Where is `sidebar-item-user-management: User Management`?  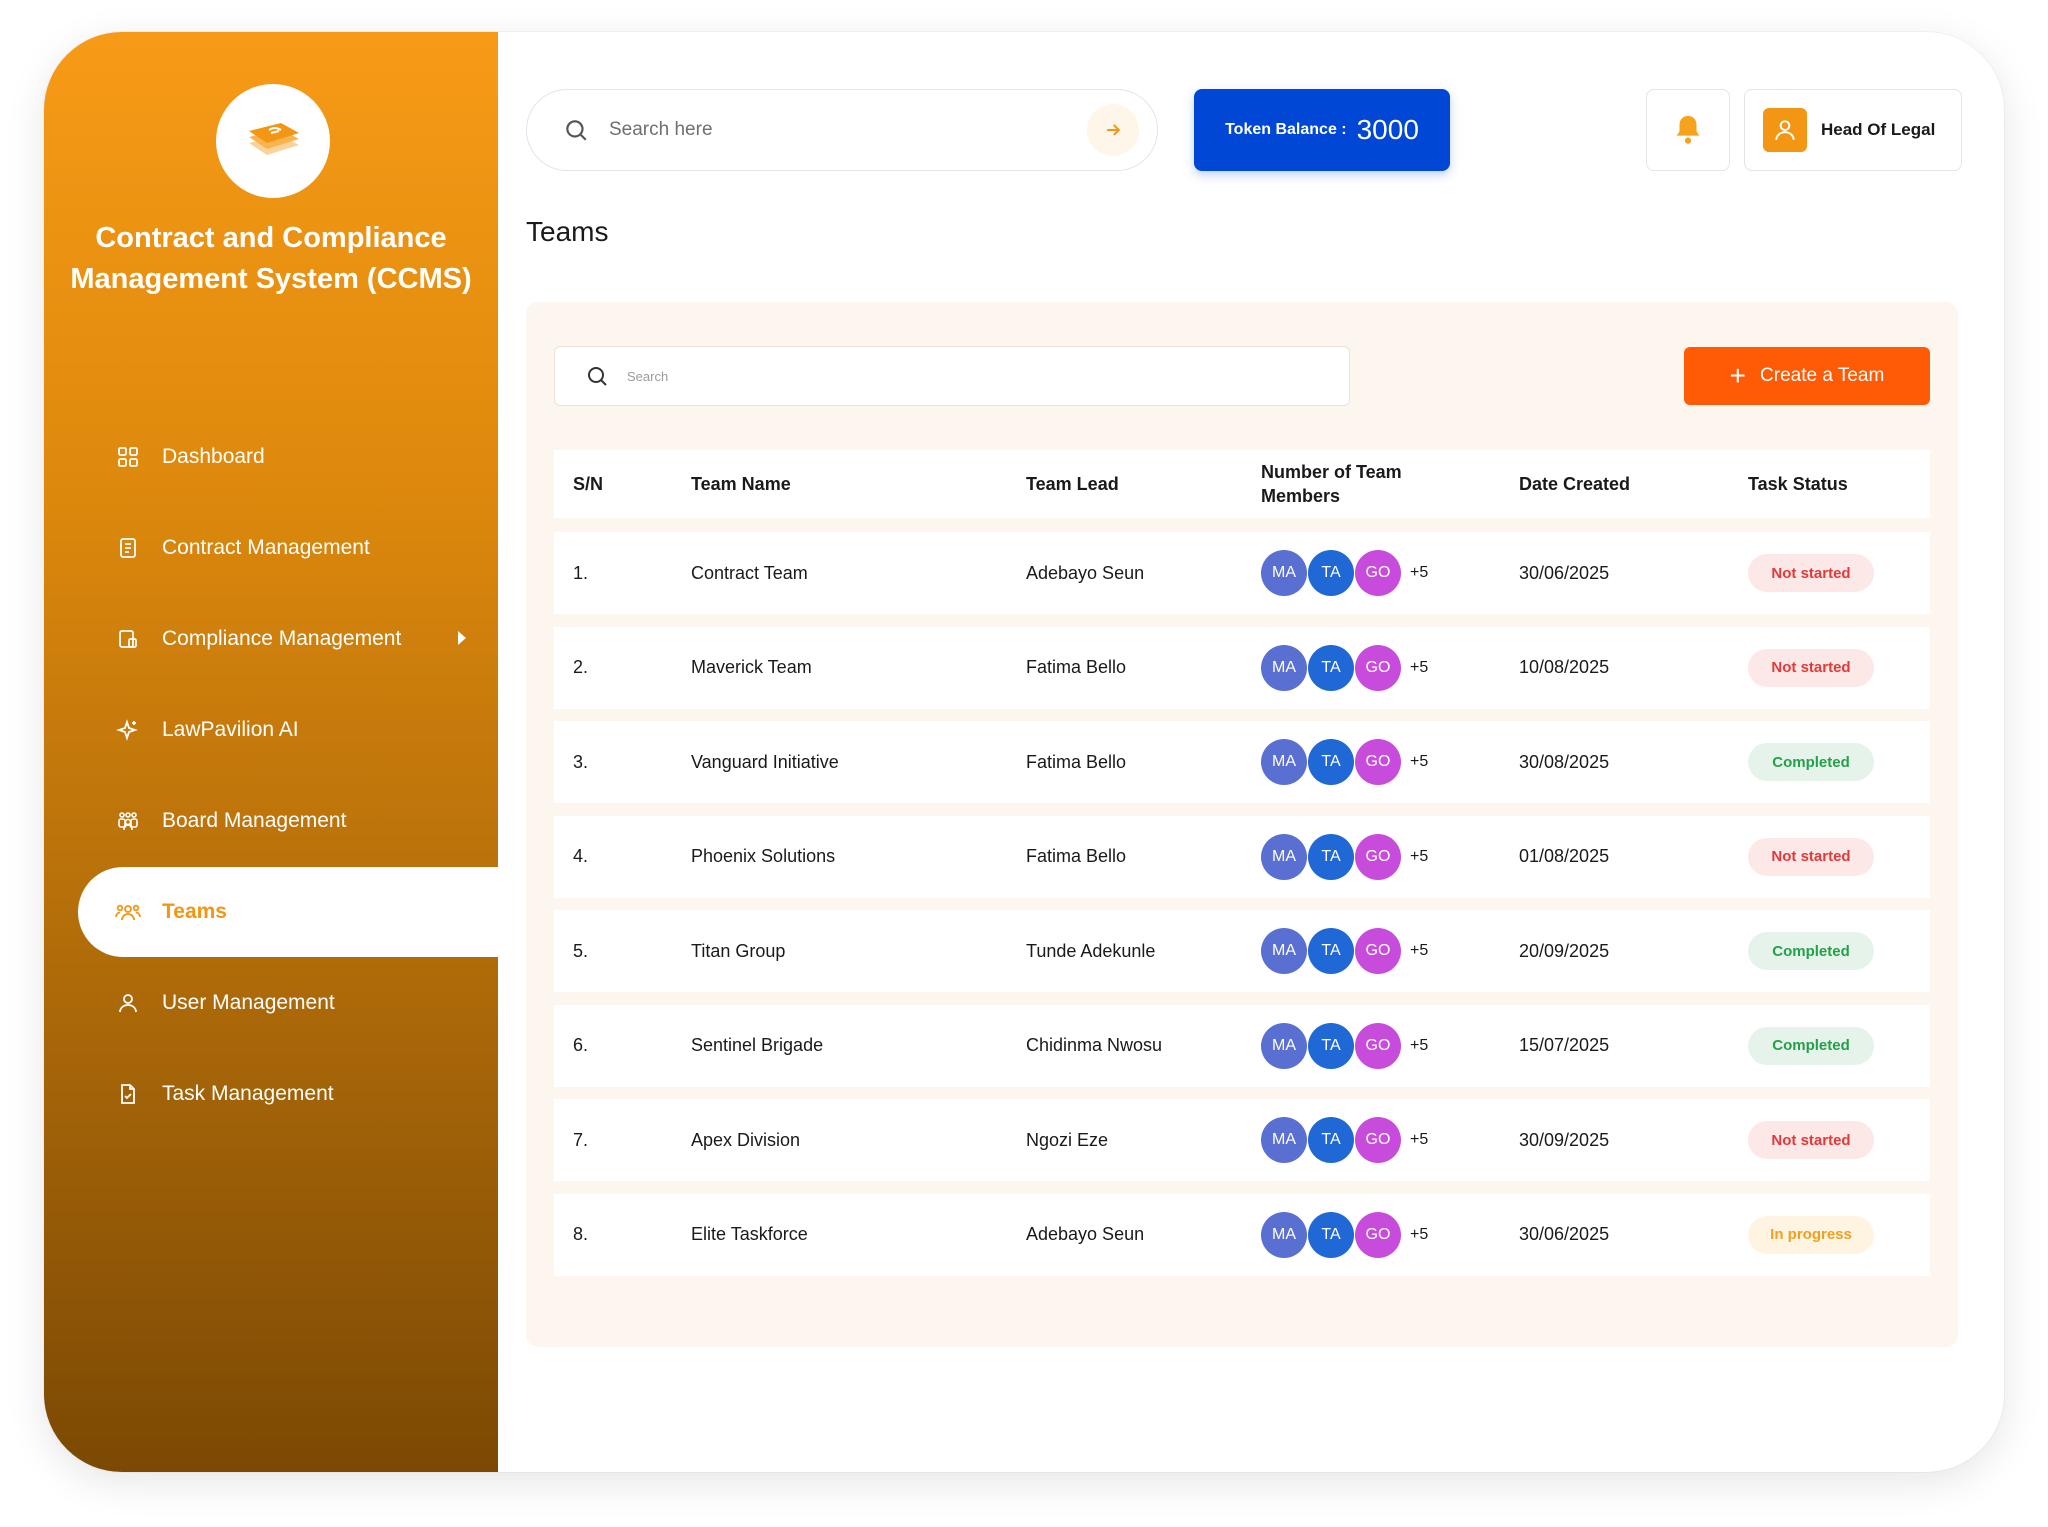 sidebar-item-user-management: User Management is located at coordinates (271, 1003).